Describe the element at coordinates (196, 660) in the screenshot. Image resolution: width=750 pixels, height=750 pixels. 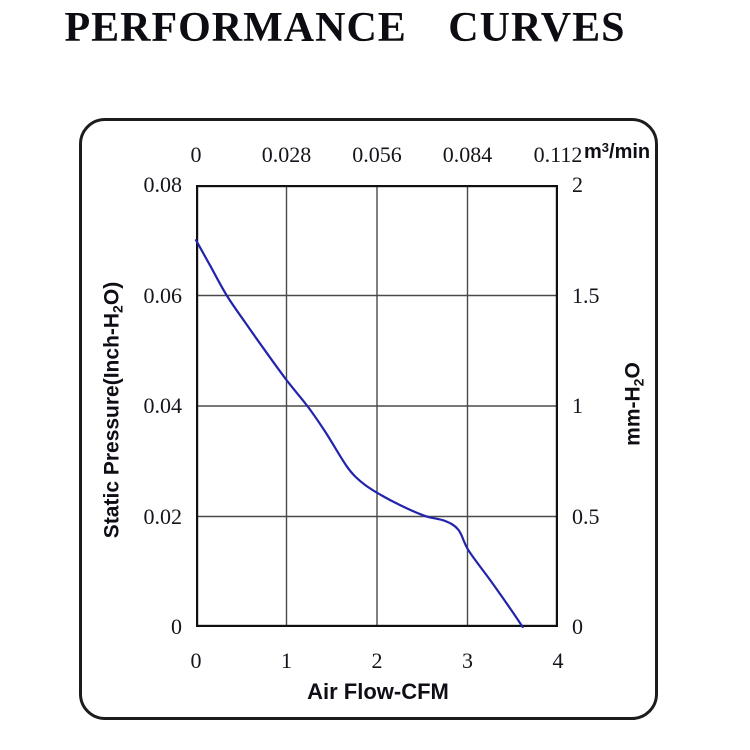
I see `bottom-axis-tick-label: 0` at that location.